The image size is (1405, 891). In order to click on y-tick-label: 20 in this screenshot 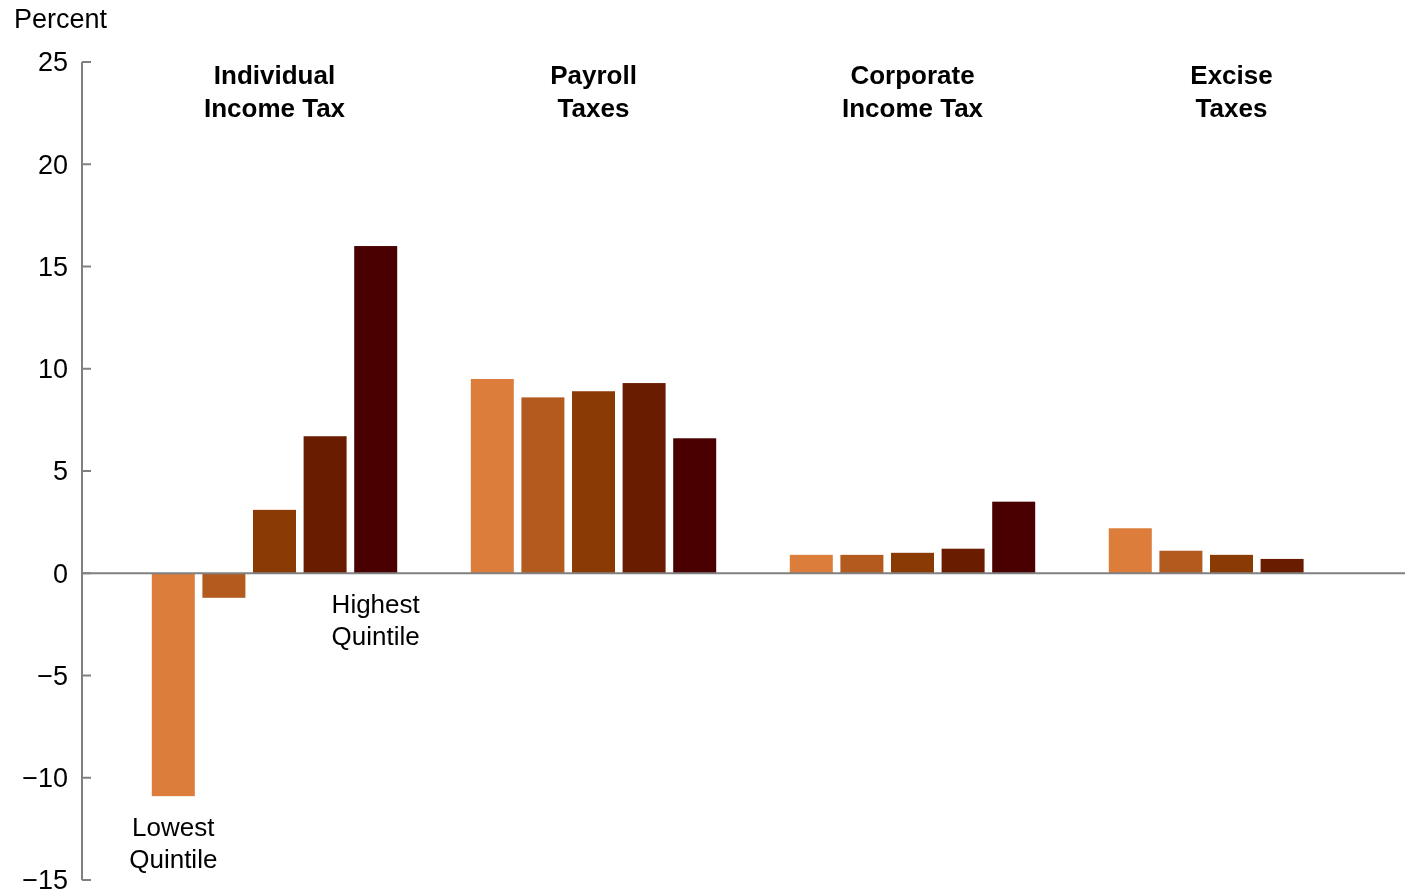, I will do `click(52, 164)`.